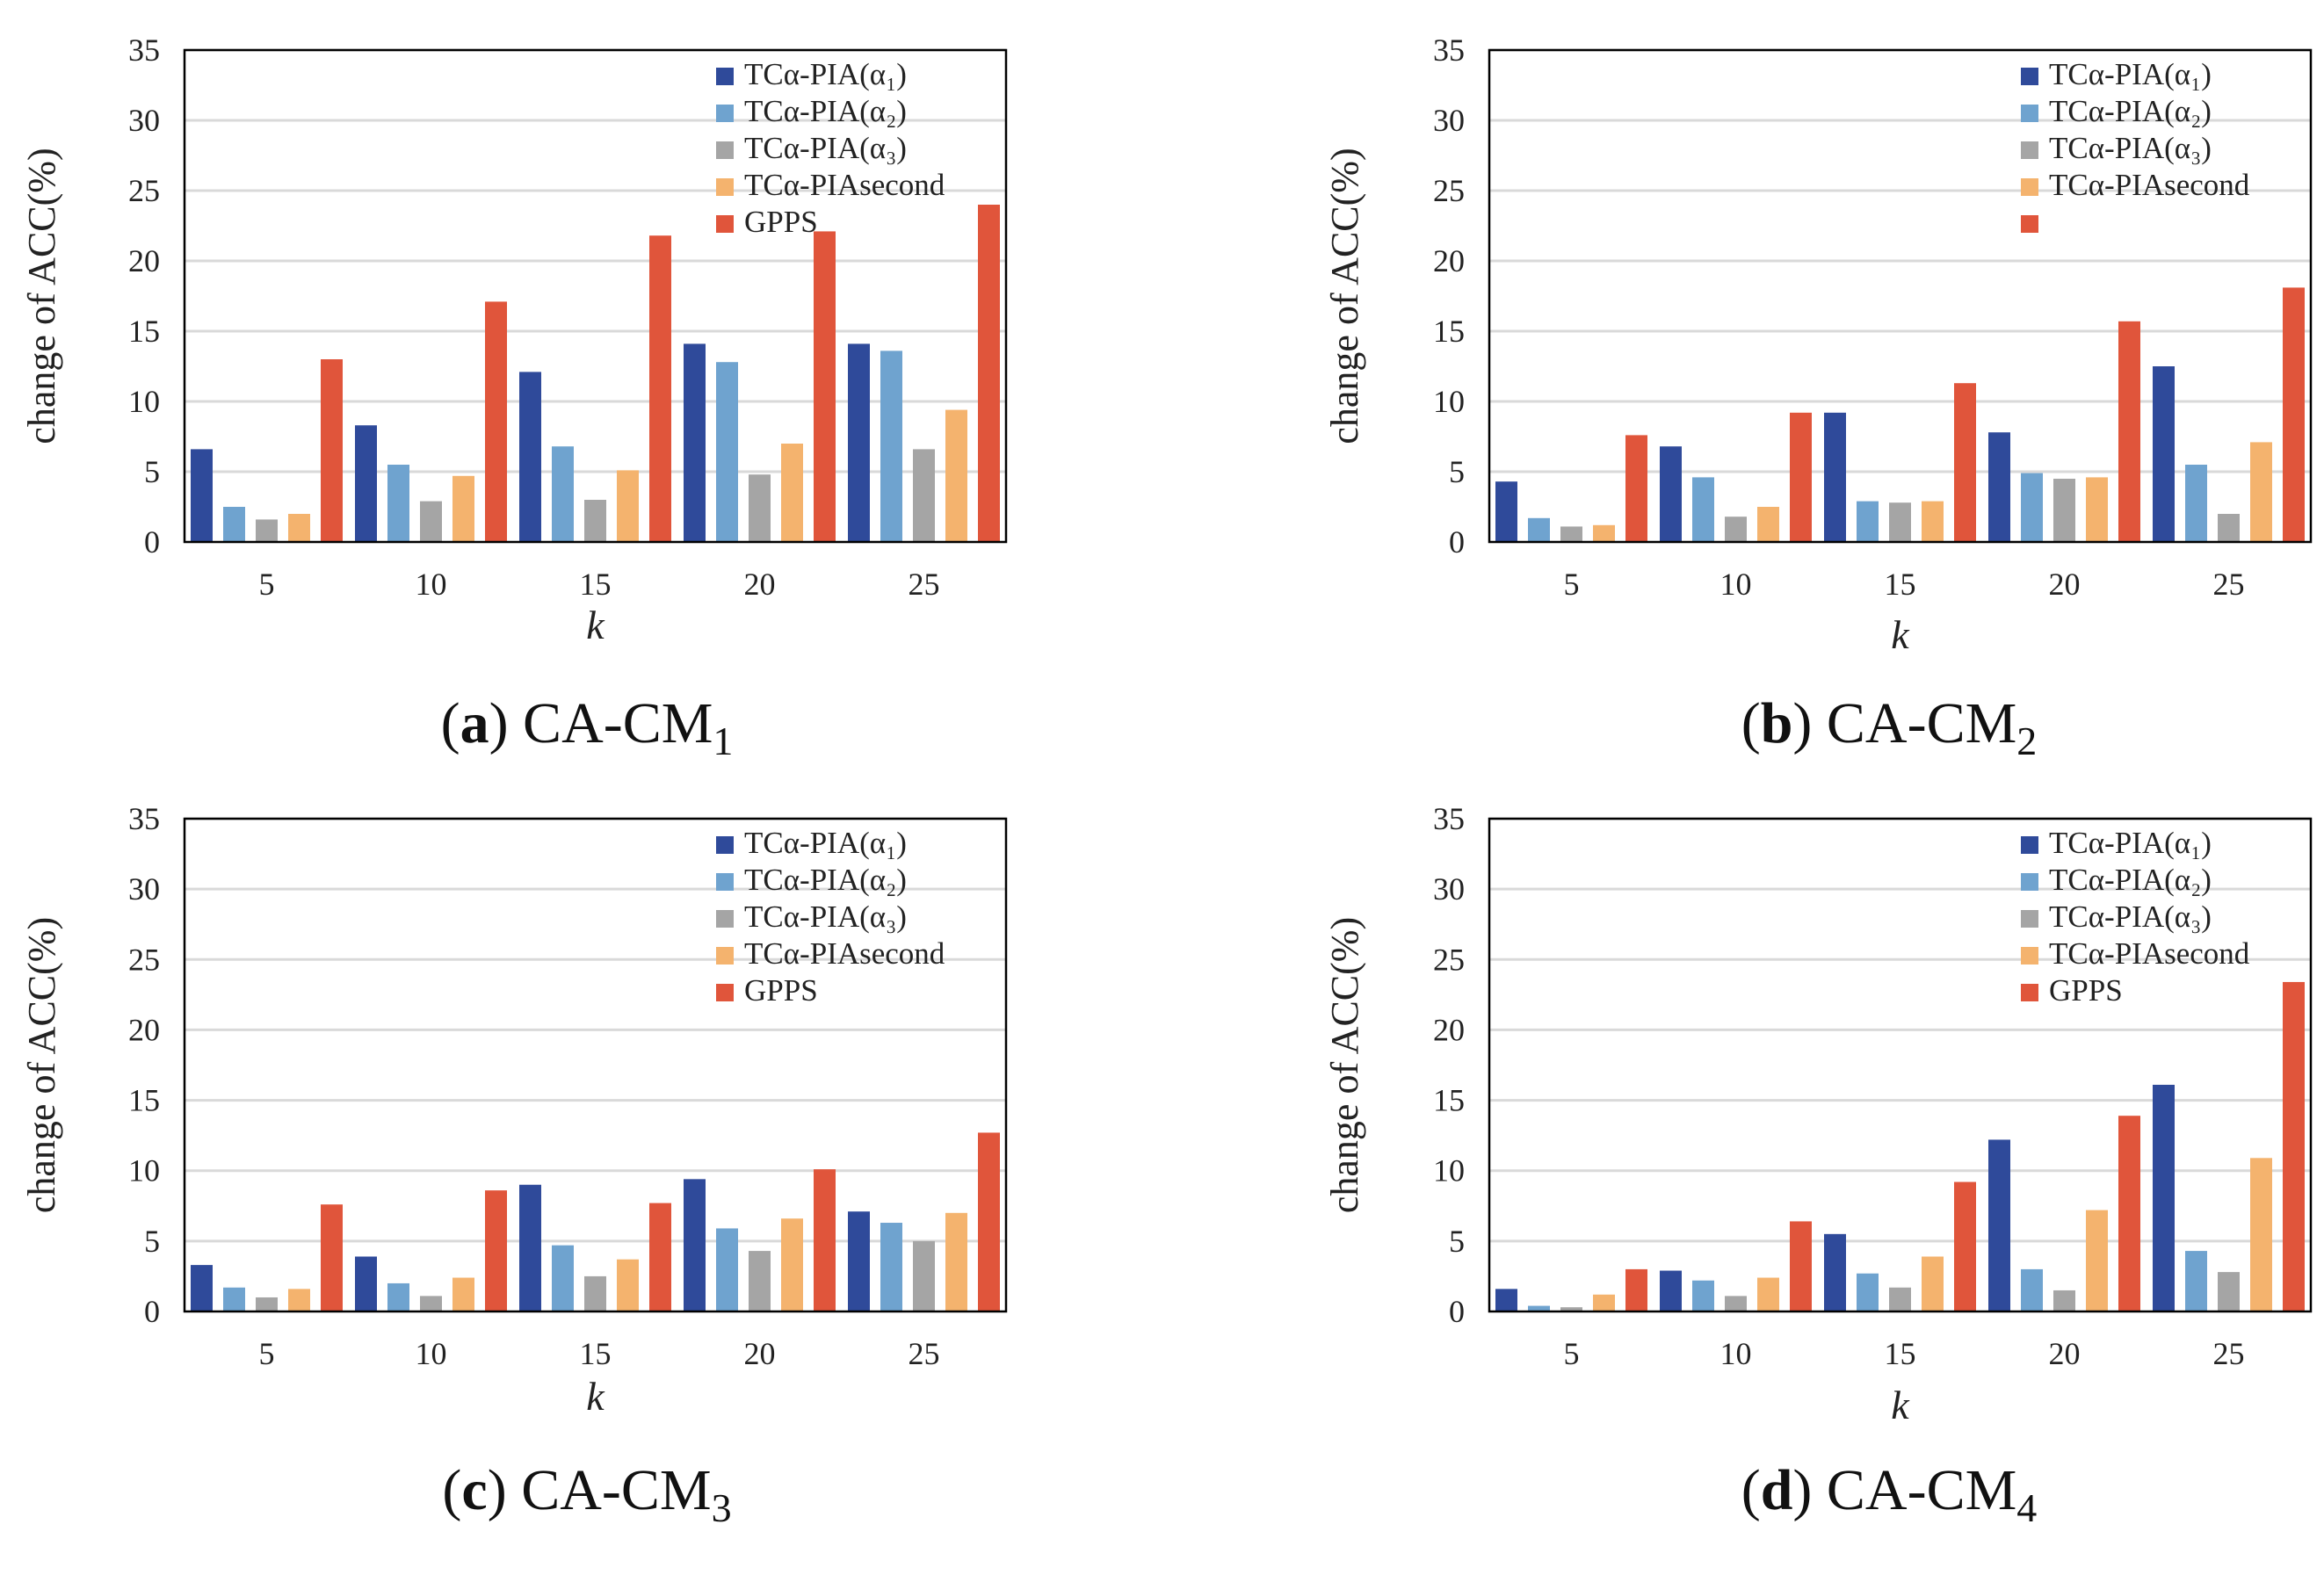  I want to click on caption-subscript: 4, so click(2026, 1507).